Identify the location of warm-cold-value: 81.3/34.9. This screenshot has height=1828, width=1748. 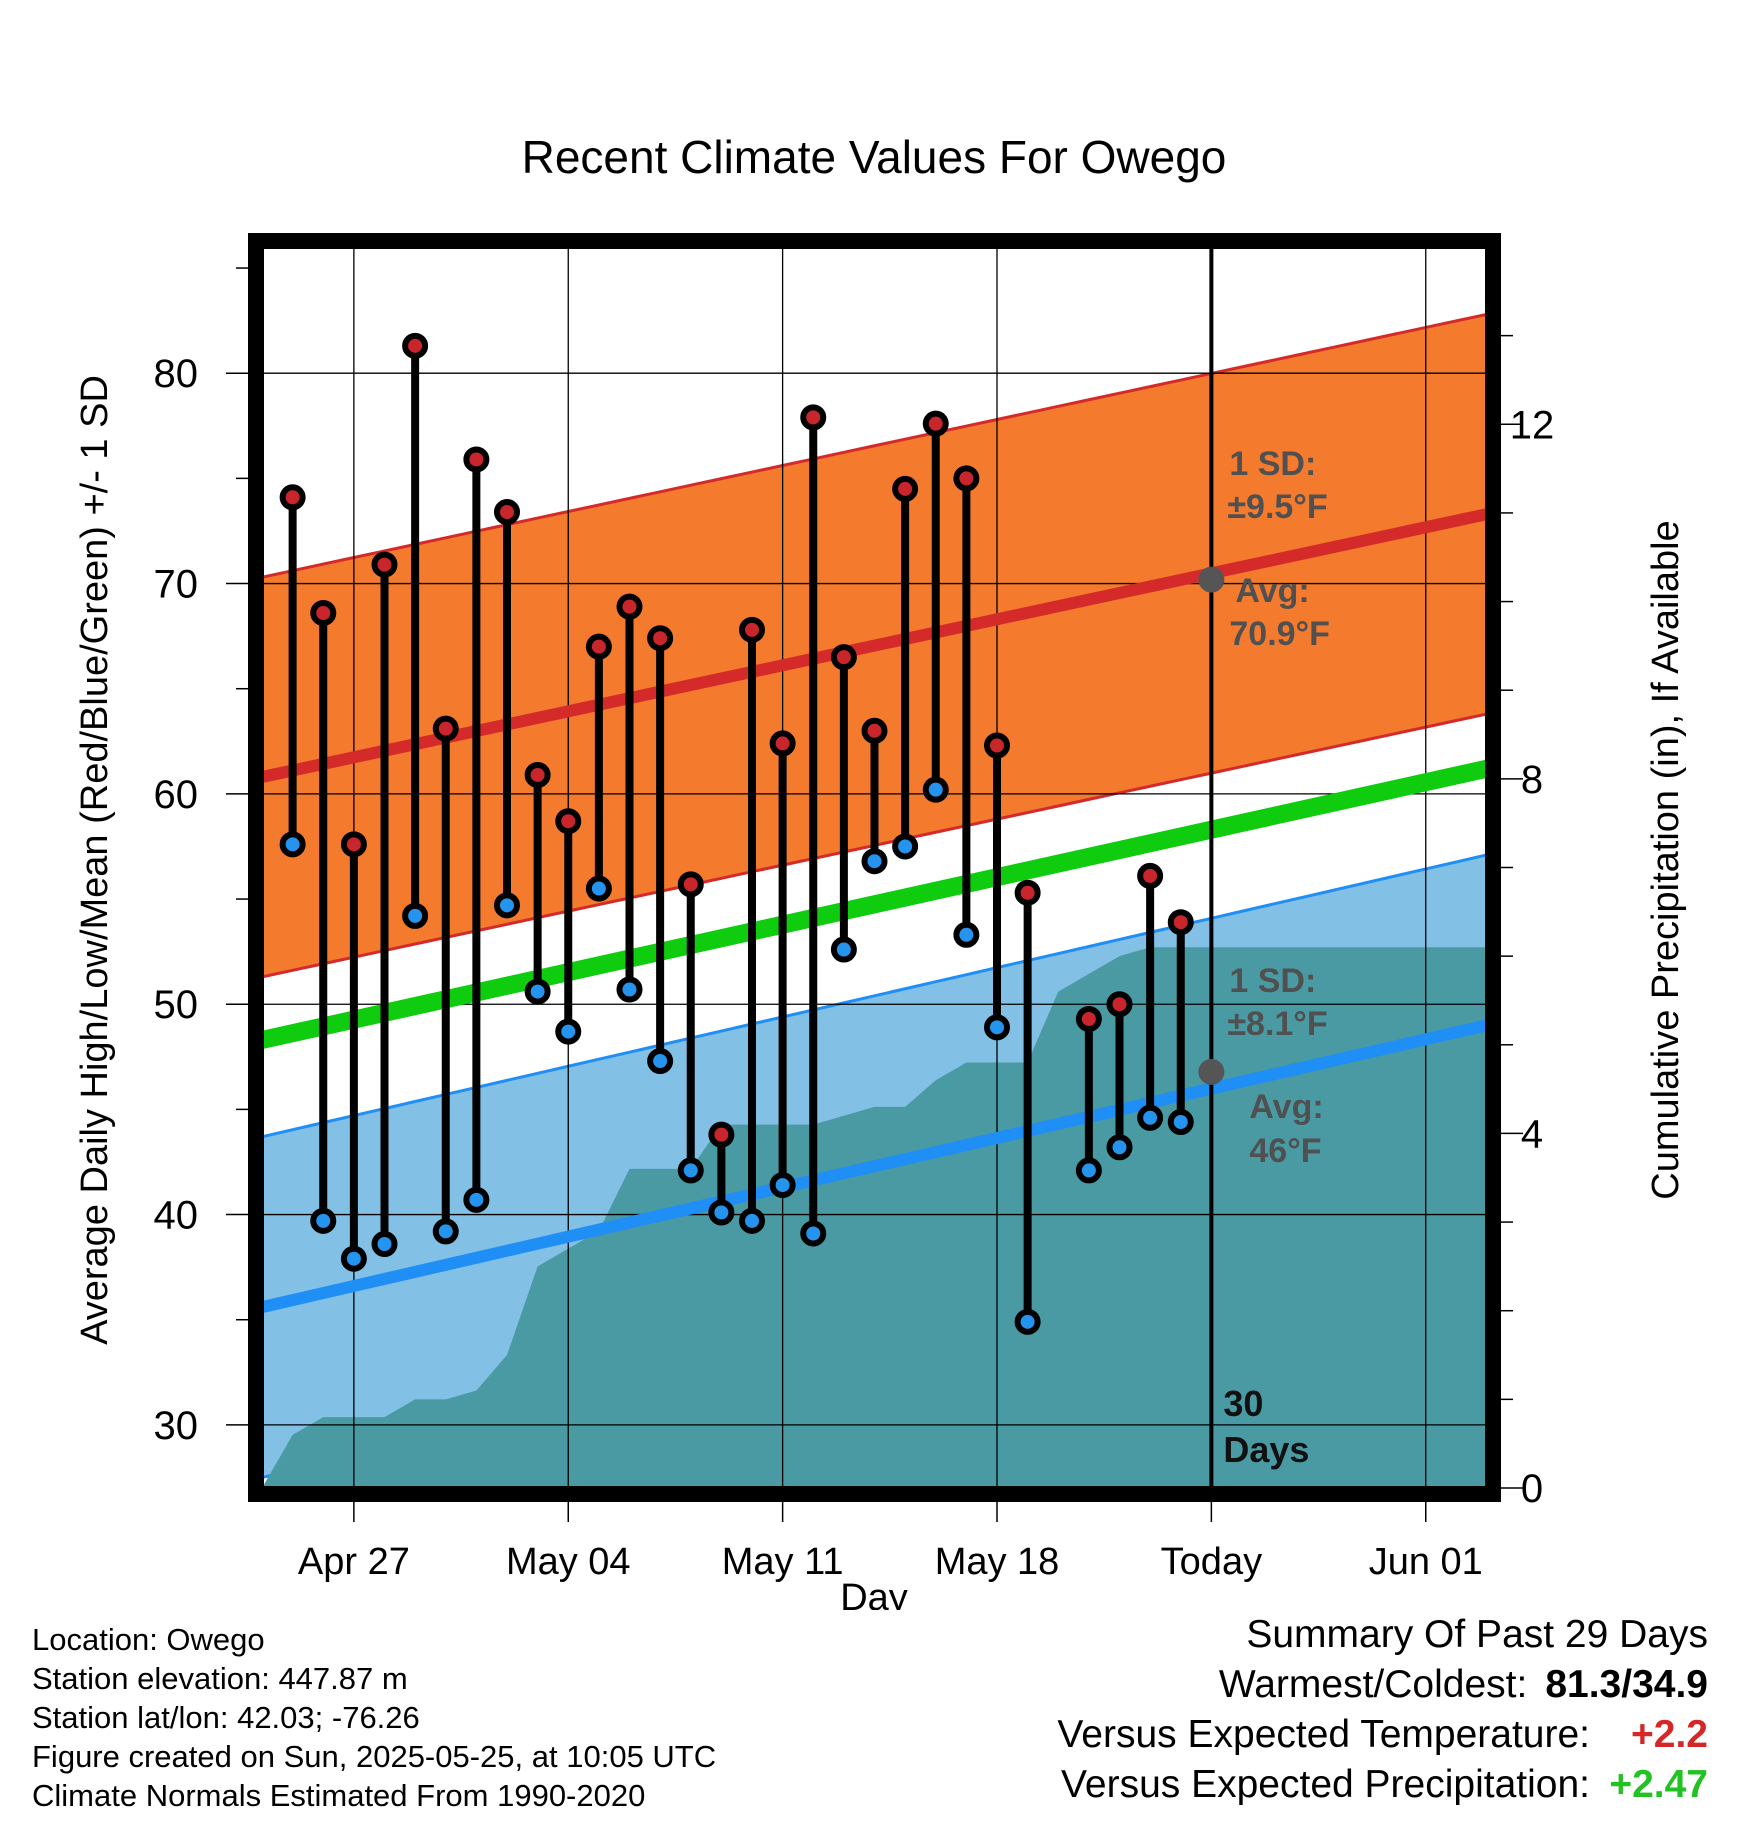
(1626, 1684).